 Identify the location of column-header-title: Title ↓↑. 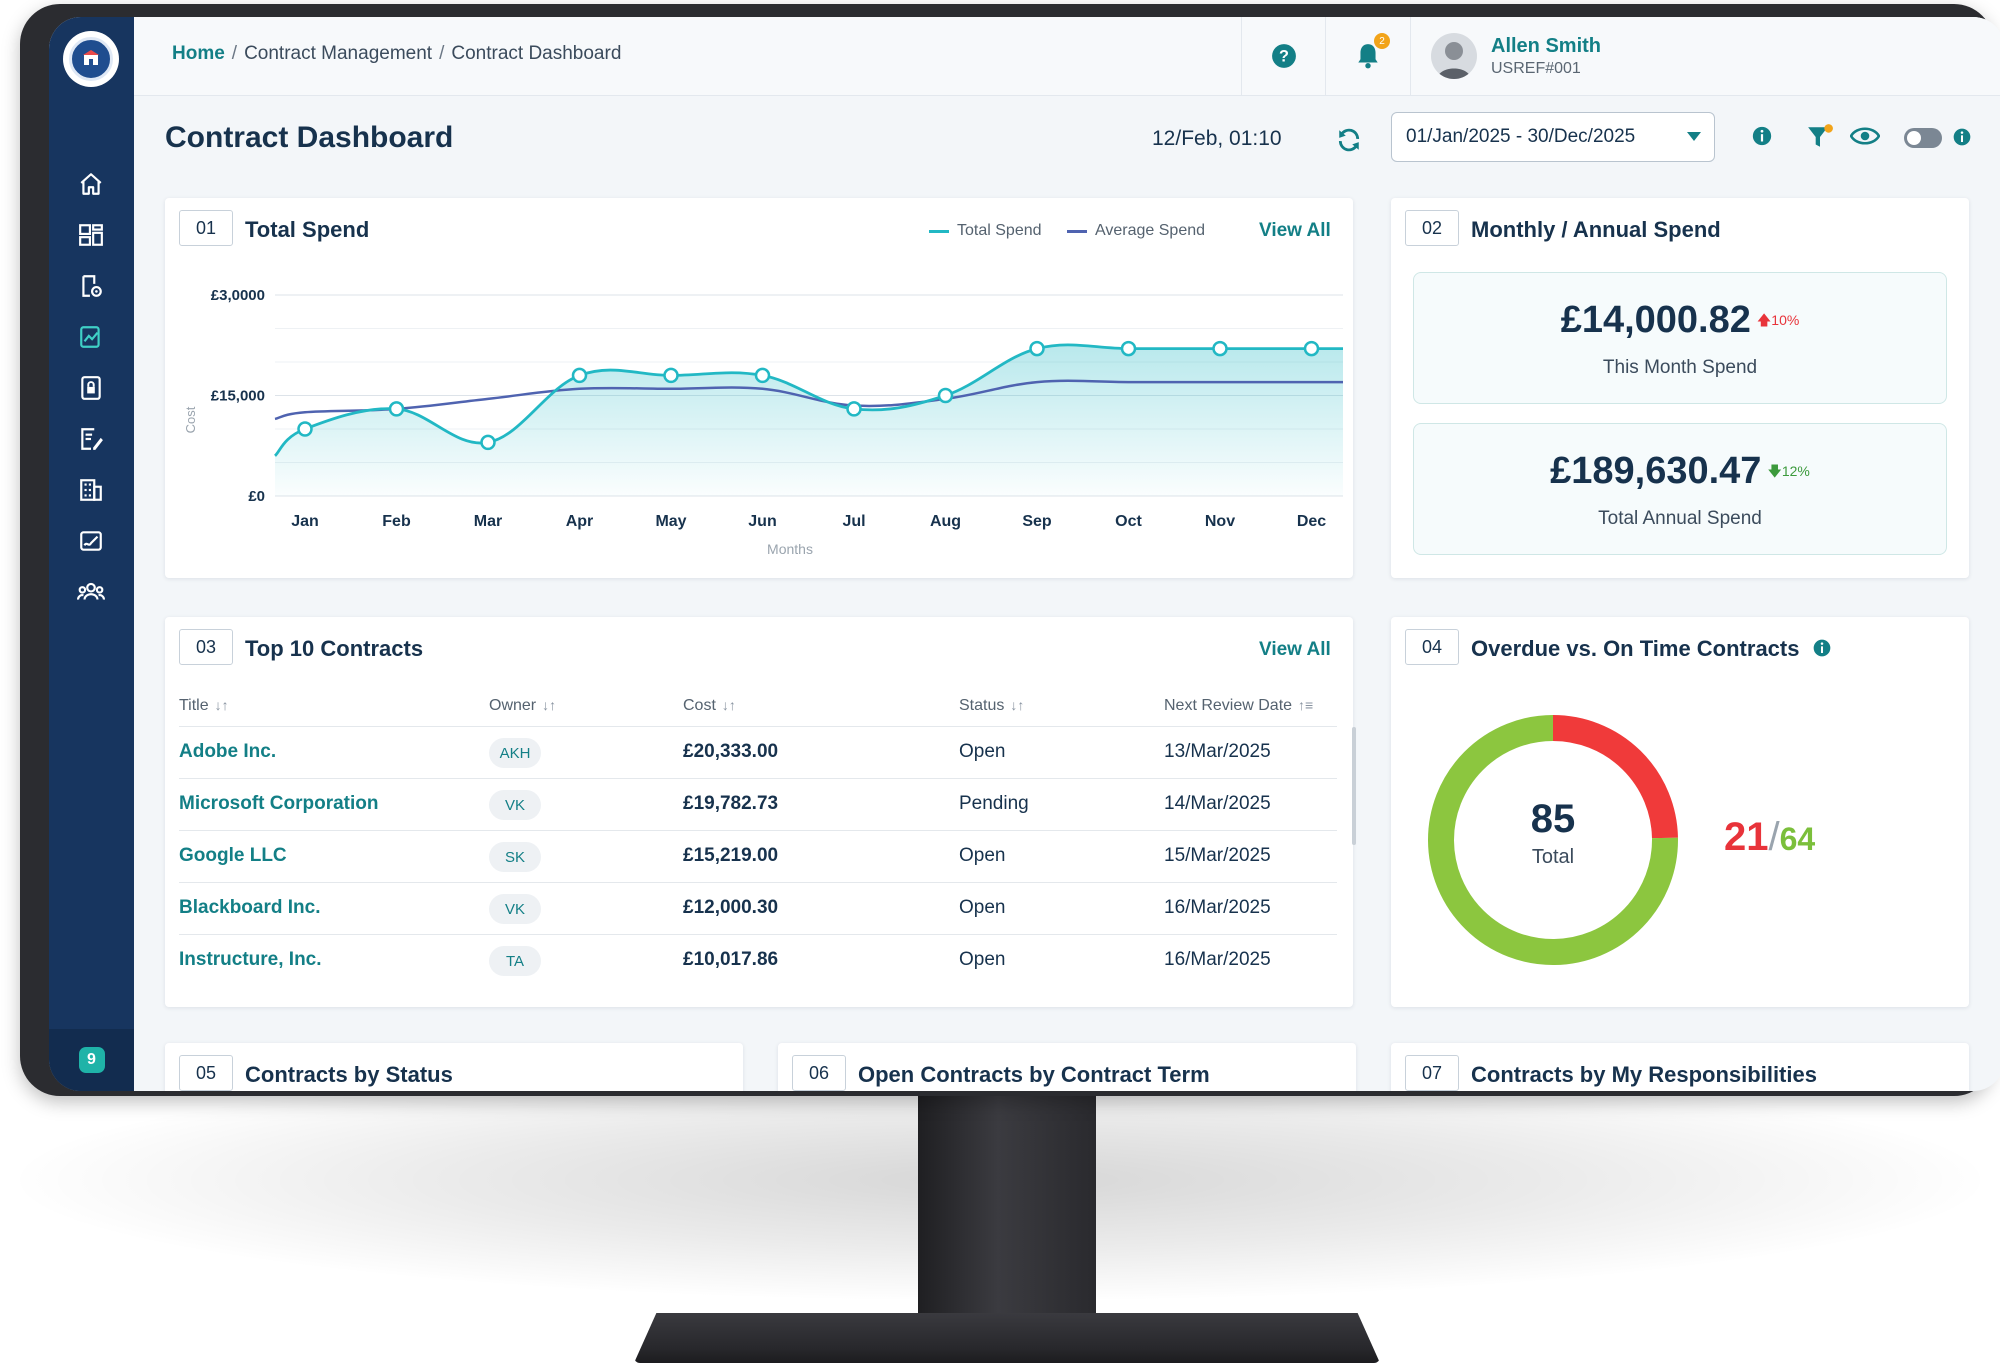
(204, 706).